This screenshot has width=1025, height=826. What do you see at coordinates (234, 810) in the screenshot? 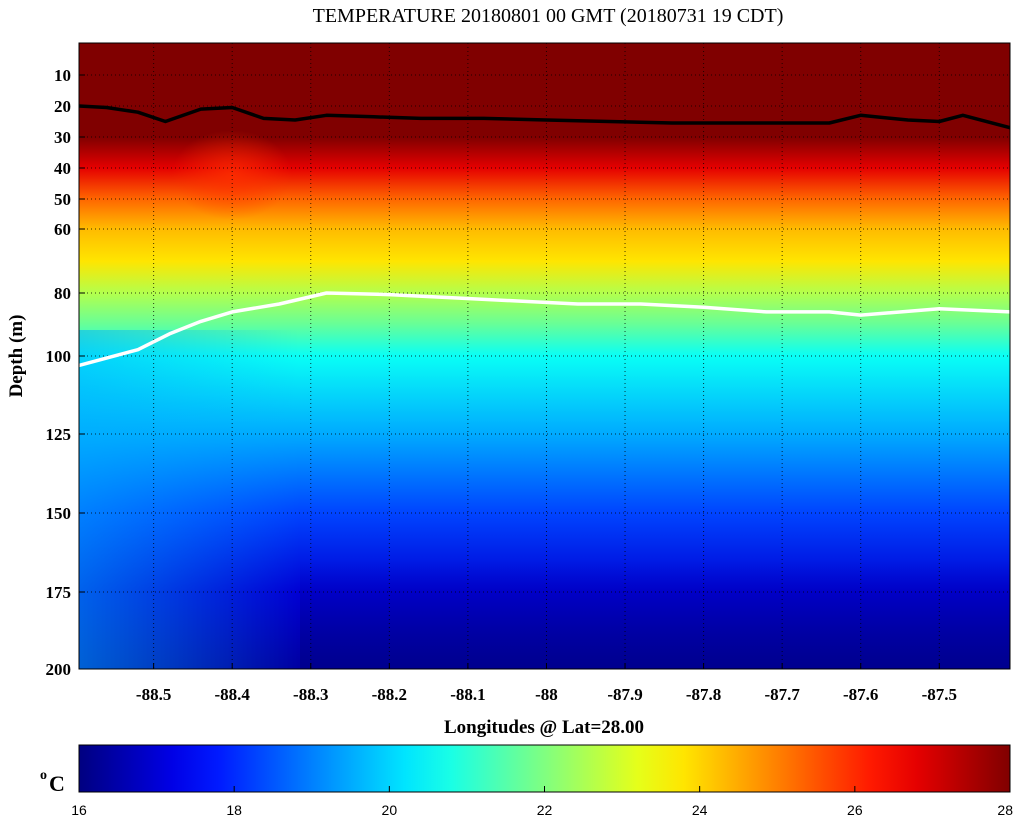
I see `colorbar-tick-label: 18` at bounding box center [234, 810].